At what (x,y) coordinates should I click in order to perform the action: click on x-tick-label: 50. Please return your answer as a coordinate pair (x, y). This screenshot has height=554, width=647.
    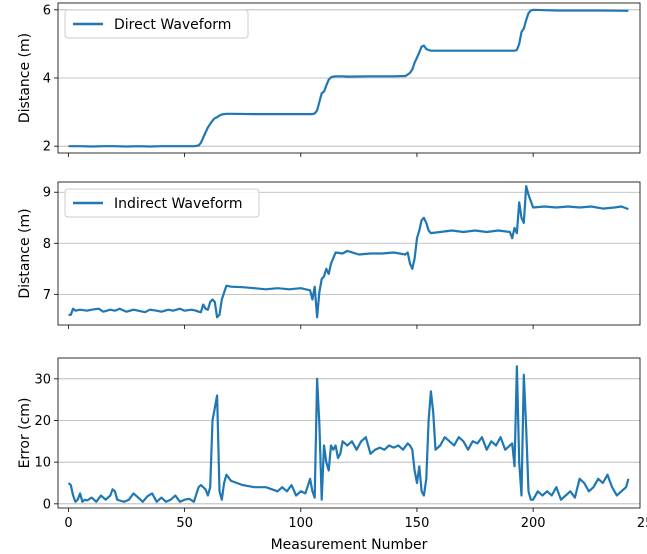
    Looking at the image, I should click on (184, 523).